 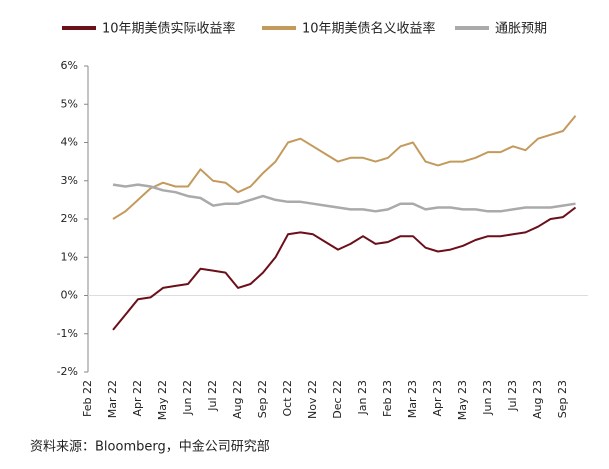 What do you see at coordinates (412, 399) in the screenshot?
I see `x-tick-label: Mar 23` at bounding box center [412, 399].